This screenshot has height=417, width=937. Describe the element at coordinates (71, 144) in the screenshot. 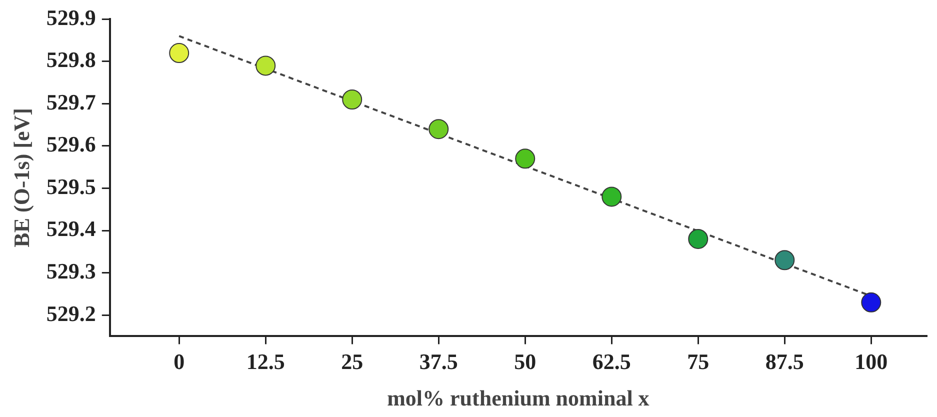

I see `y-tick-label: 529.6` at that location.